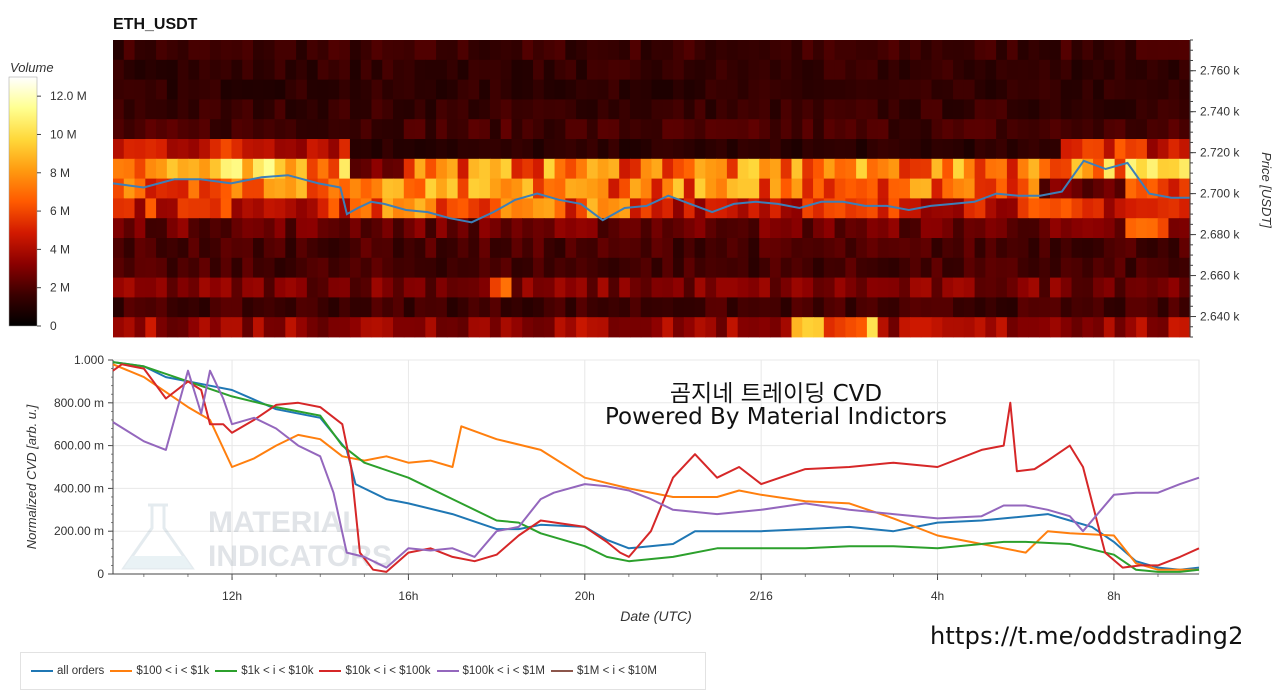  I want to click on legend-item: all orders, so click(67, 671).